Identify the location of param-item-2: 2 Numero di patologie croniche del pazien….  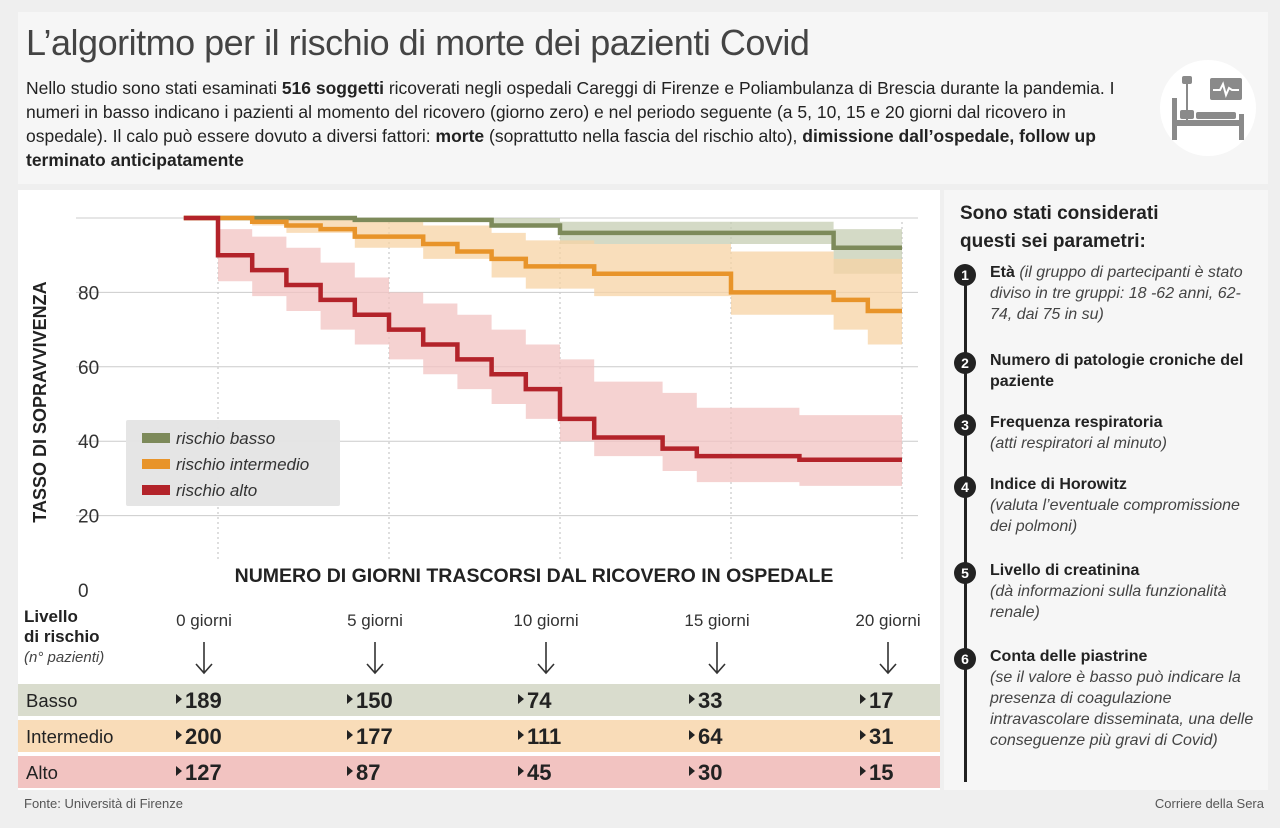
(1107, 371).